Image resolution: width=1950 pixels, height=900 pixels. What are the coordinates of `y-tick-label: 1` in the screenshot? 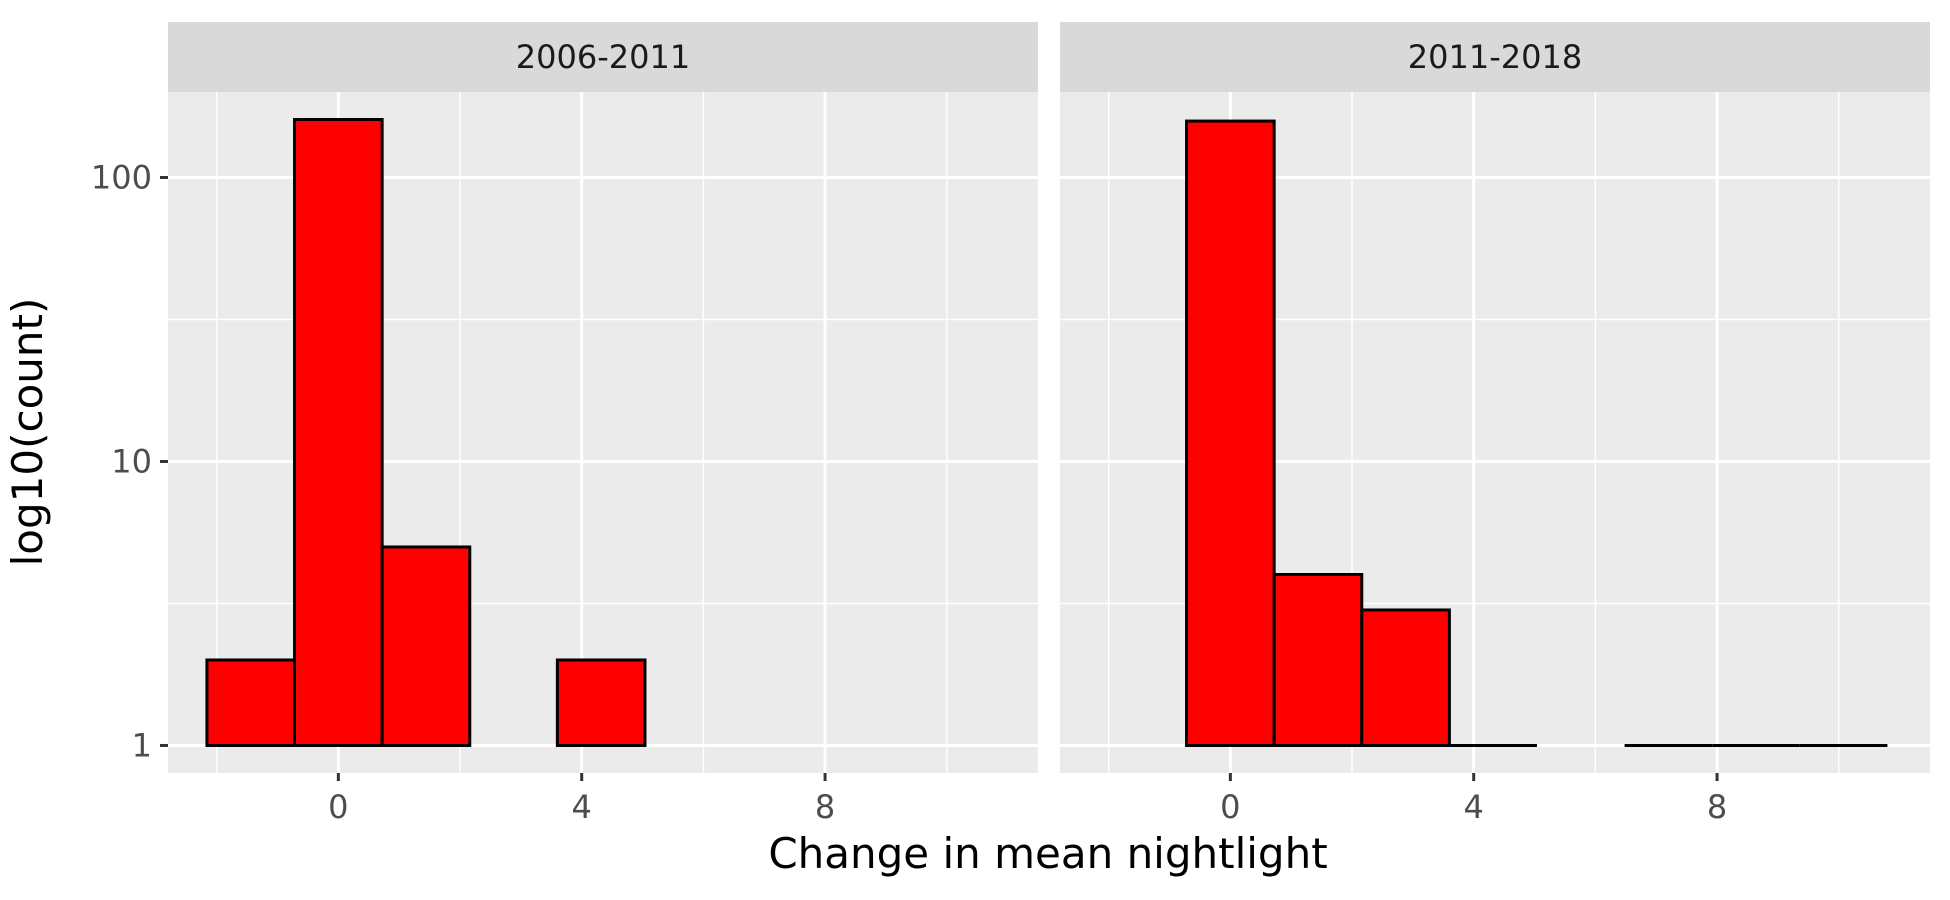 It's located at (142, 745).